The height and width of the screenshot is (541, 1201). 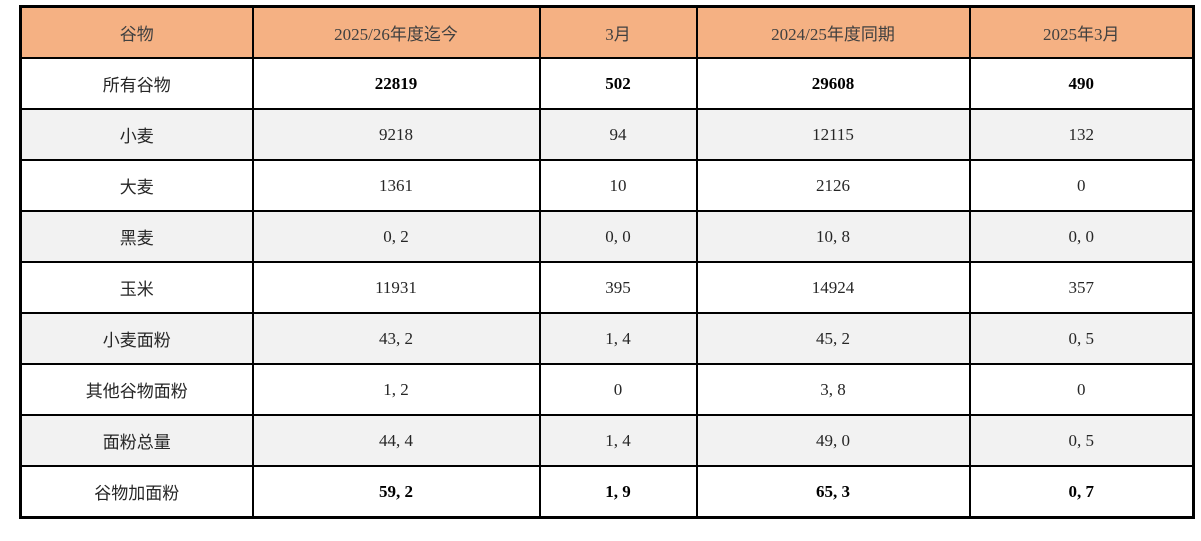 What do you see at coordinates (136, 134) in the screenshot?
I see `row-label: 小麦` at bounding box center [136, 134].